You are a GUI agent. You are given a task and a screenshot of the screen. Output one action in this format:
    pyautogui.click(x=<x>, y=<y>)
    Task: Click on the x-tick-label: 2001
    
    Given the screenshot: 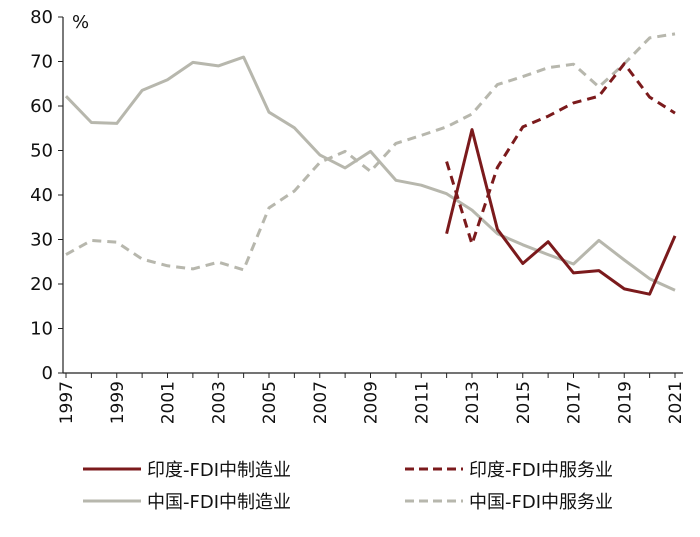 What is the action you would take?
    pyautogui.click(x=169, y=402)
    